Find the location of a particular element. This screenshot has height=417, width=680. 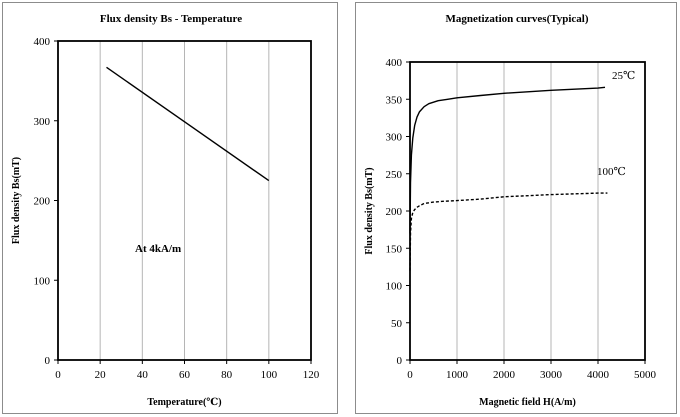

y-tick-label: 250 is located at coordinates (394, 175).